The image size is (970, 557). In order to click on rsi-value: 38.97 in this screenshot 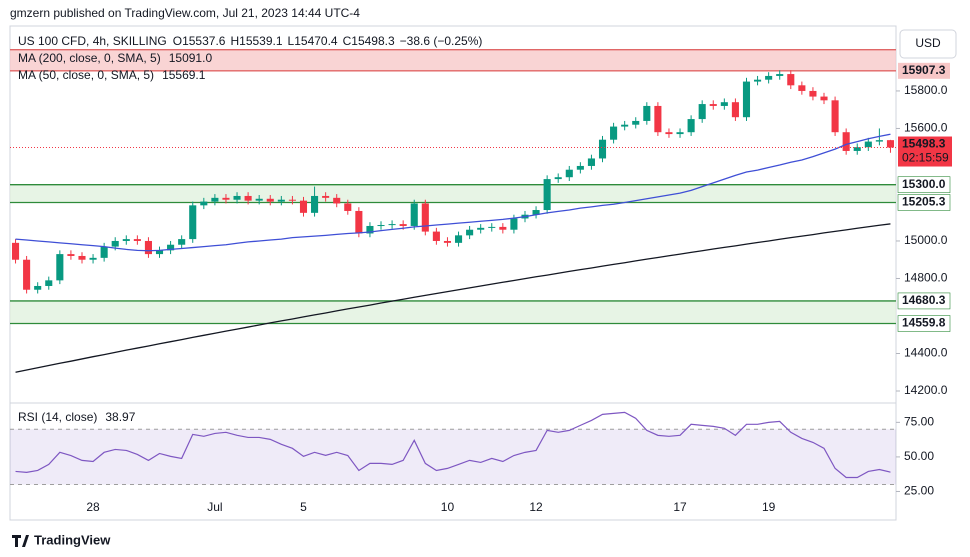, I will do `click(120, 417)`.